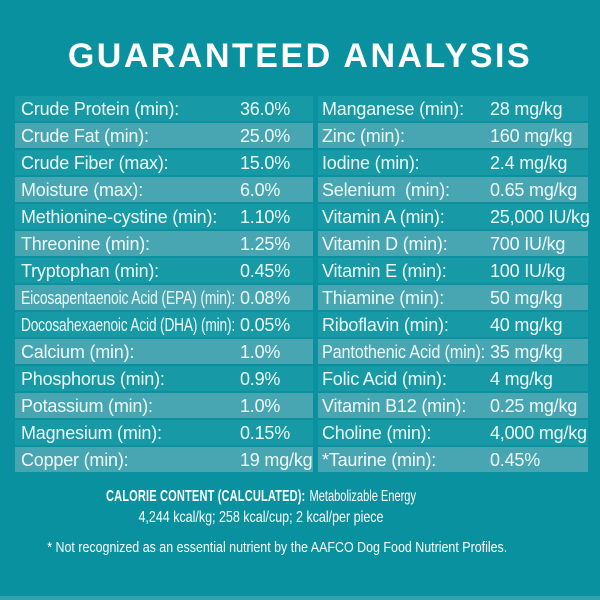 This screenshot has height=600, width=600. What do you see at coordinates (265, 298) in the screenshot?
I see `nutrient-value: 0.08%` at bounding box center [265, 298].